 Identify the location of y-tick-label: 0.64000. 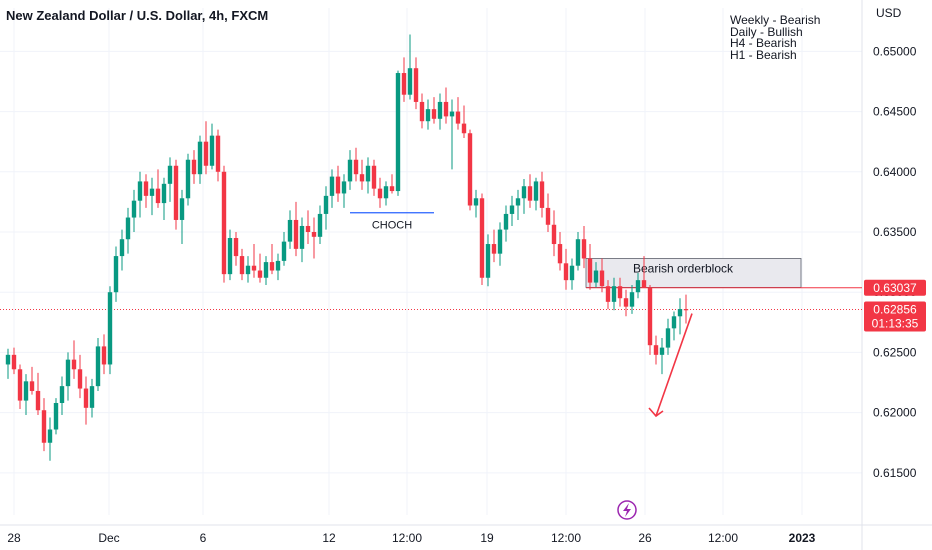
(895, 172).